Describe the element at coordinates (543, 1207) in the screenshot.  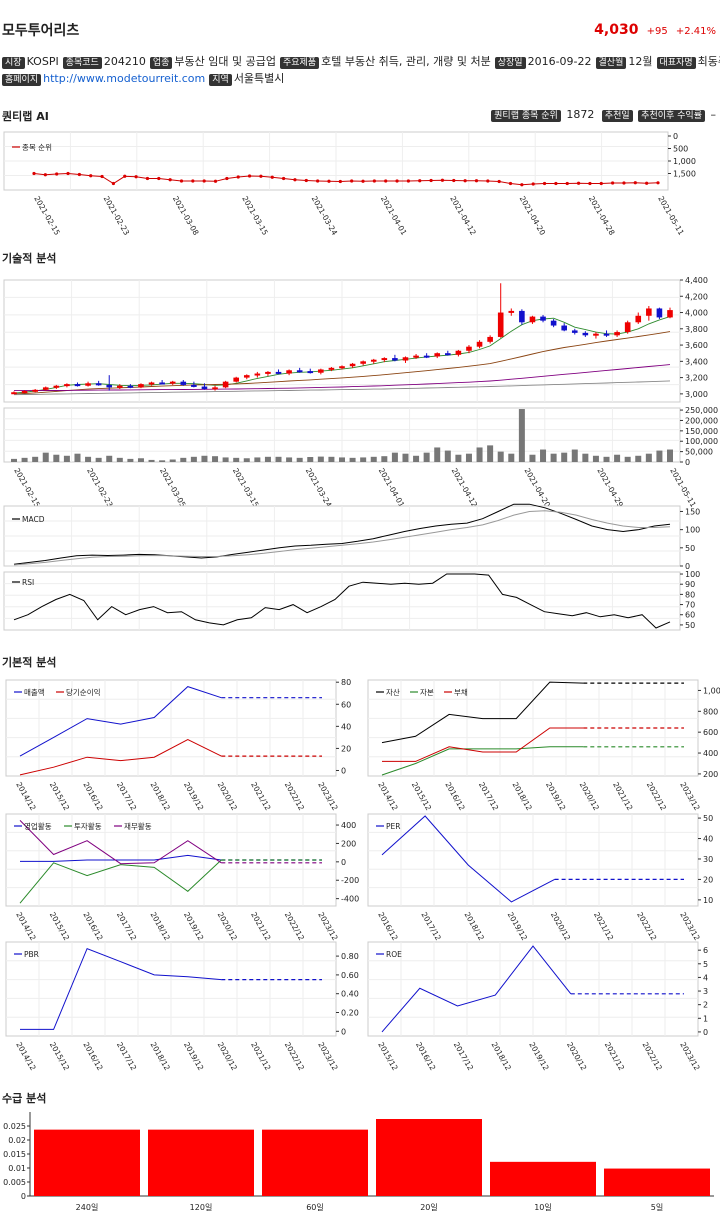
I see `x-tick-label: 10일` at that location.